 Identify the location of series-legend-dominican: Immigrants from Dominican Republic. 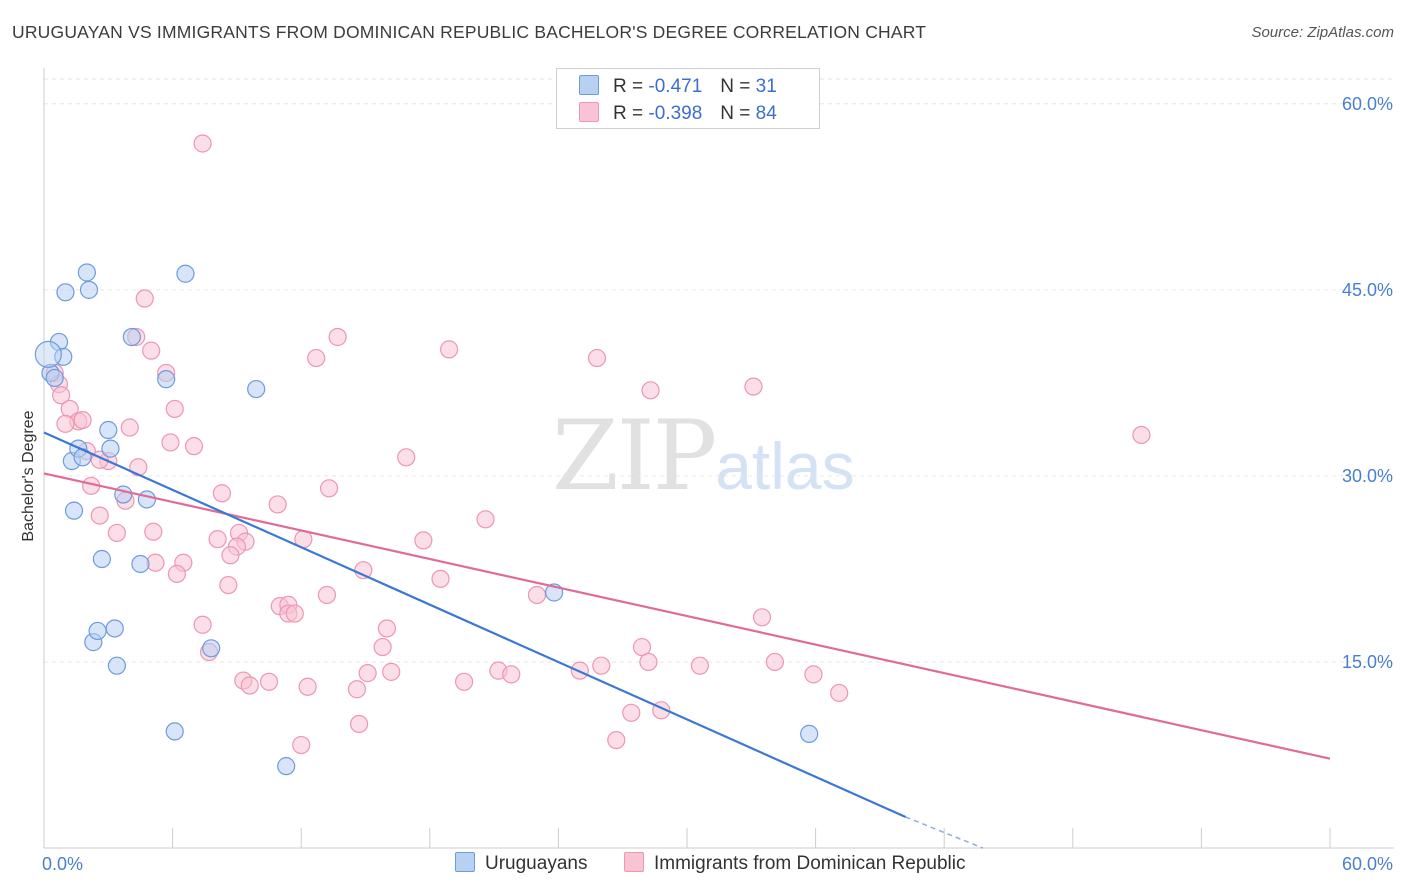
(795, 863).